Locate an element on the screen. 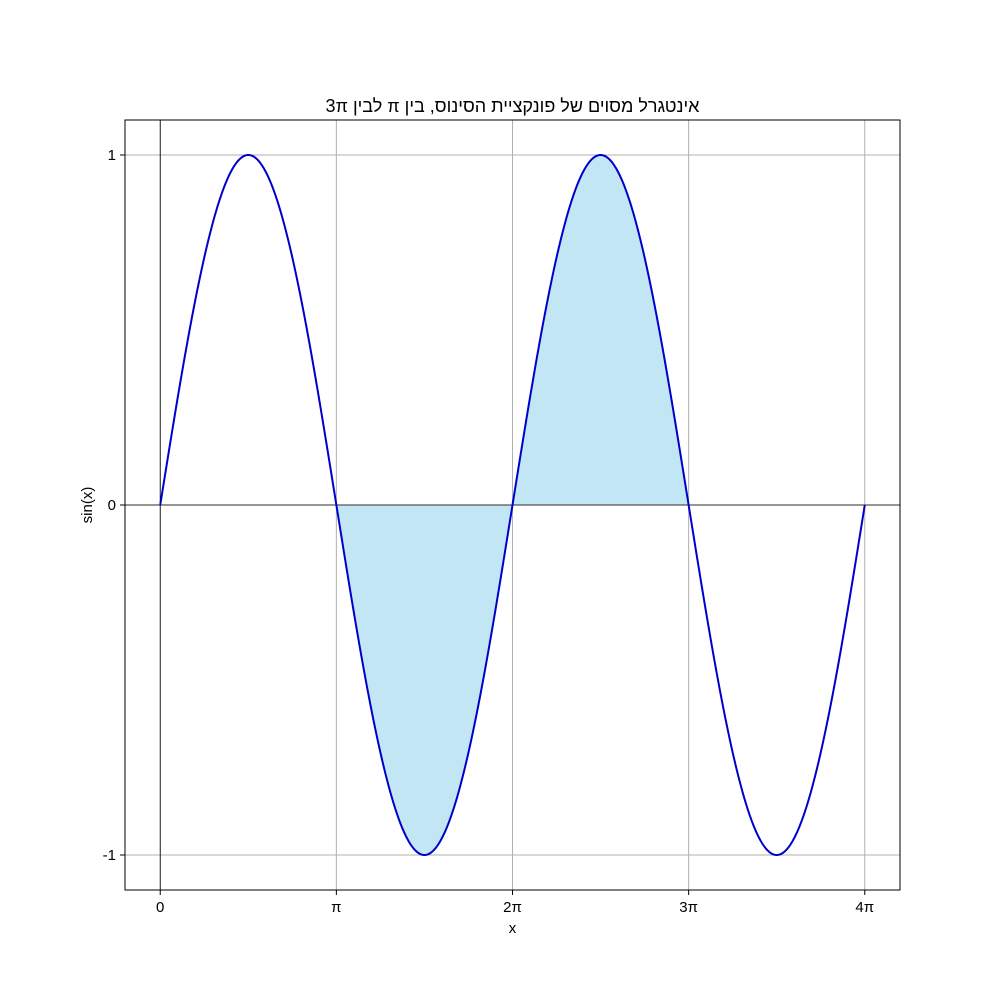 This screenshot has width=1000, height=1000. y-axis-ticks: -1 0 1 is located at coordinates (114, 505).